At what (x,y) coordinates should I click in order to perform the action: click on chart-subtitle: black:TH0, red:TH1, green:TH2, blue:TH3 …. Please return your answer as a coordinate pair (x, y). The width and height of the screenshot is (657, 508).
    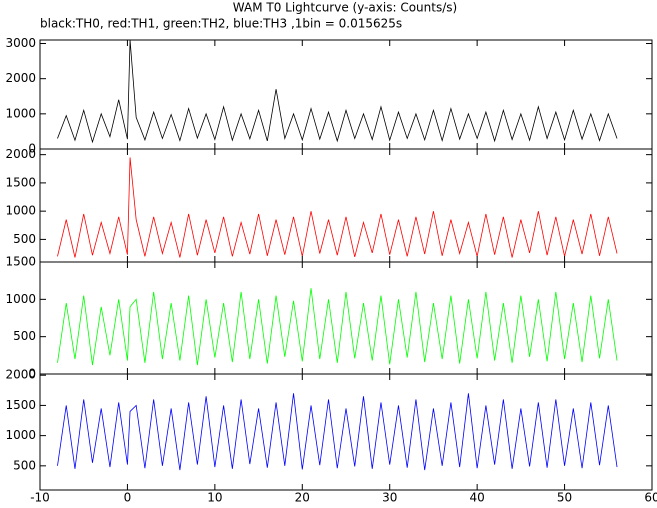
    Looking at the image, I should click on (221, 24).